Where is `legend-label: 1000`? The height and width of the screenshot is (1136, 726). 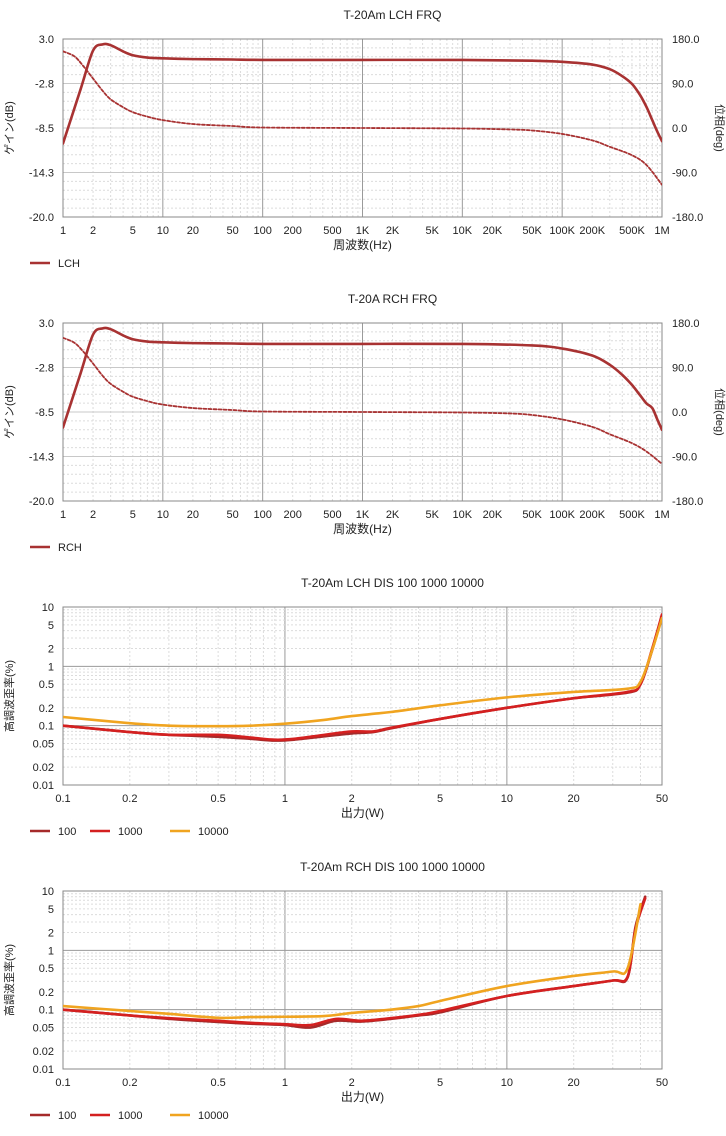
legend-label: 1000 is located at coordinates (130, 832).